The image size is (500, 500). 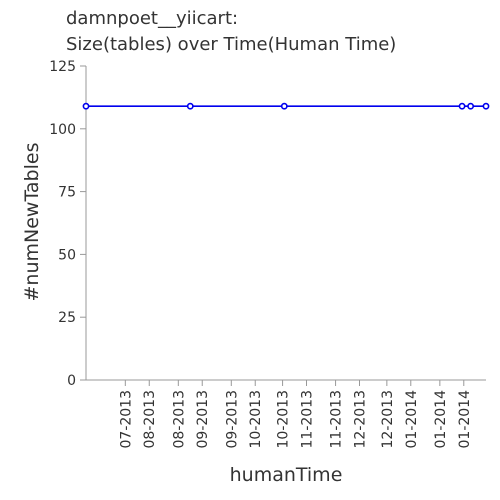 What do you see at coordinates (286, 475) in the screenshot?
I see `x-axis-label: humanTime` at bounding box center [286, 475].